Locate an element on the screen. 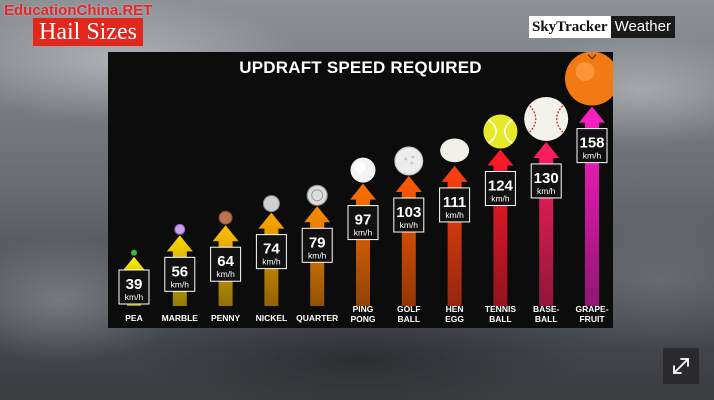 The height and width of the screenshot is (400, 714). tick-label: NICKEL is located at coordinates (272, 318).